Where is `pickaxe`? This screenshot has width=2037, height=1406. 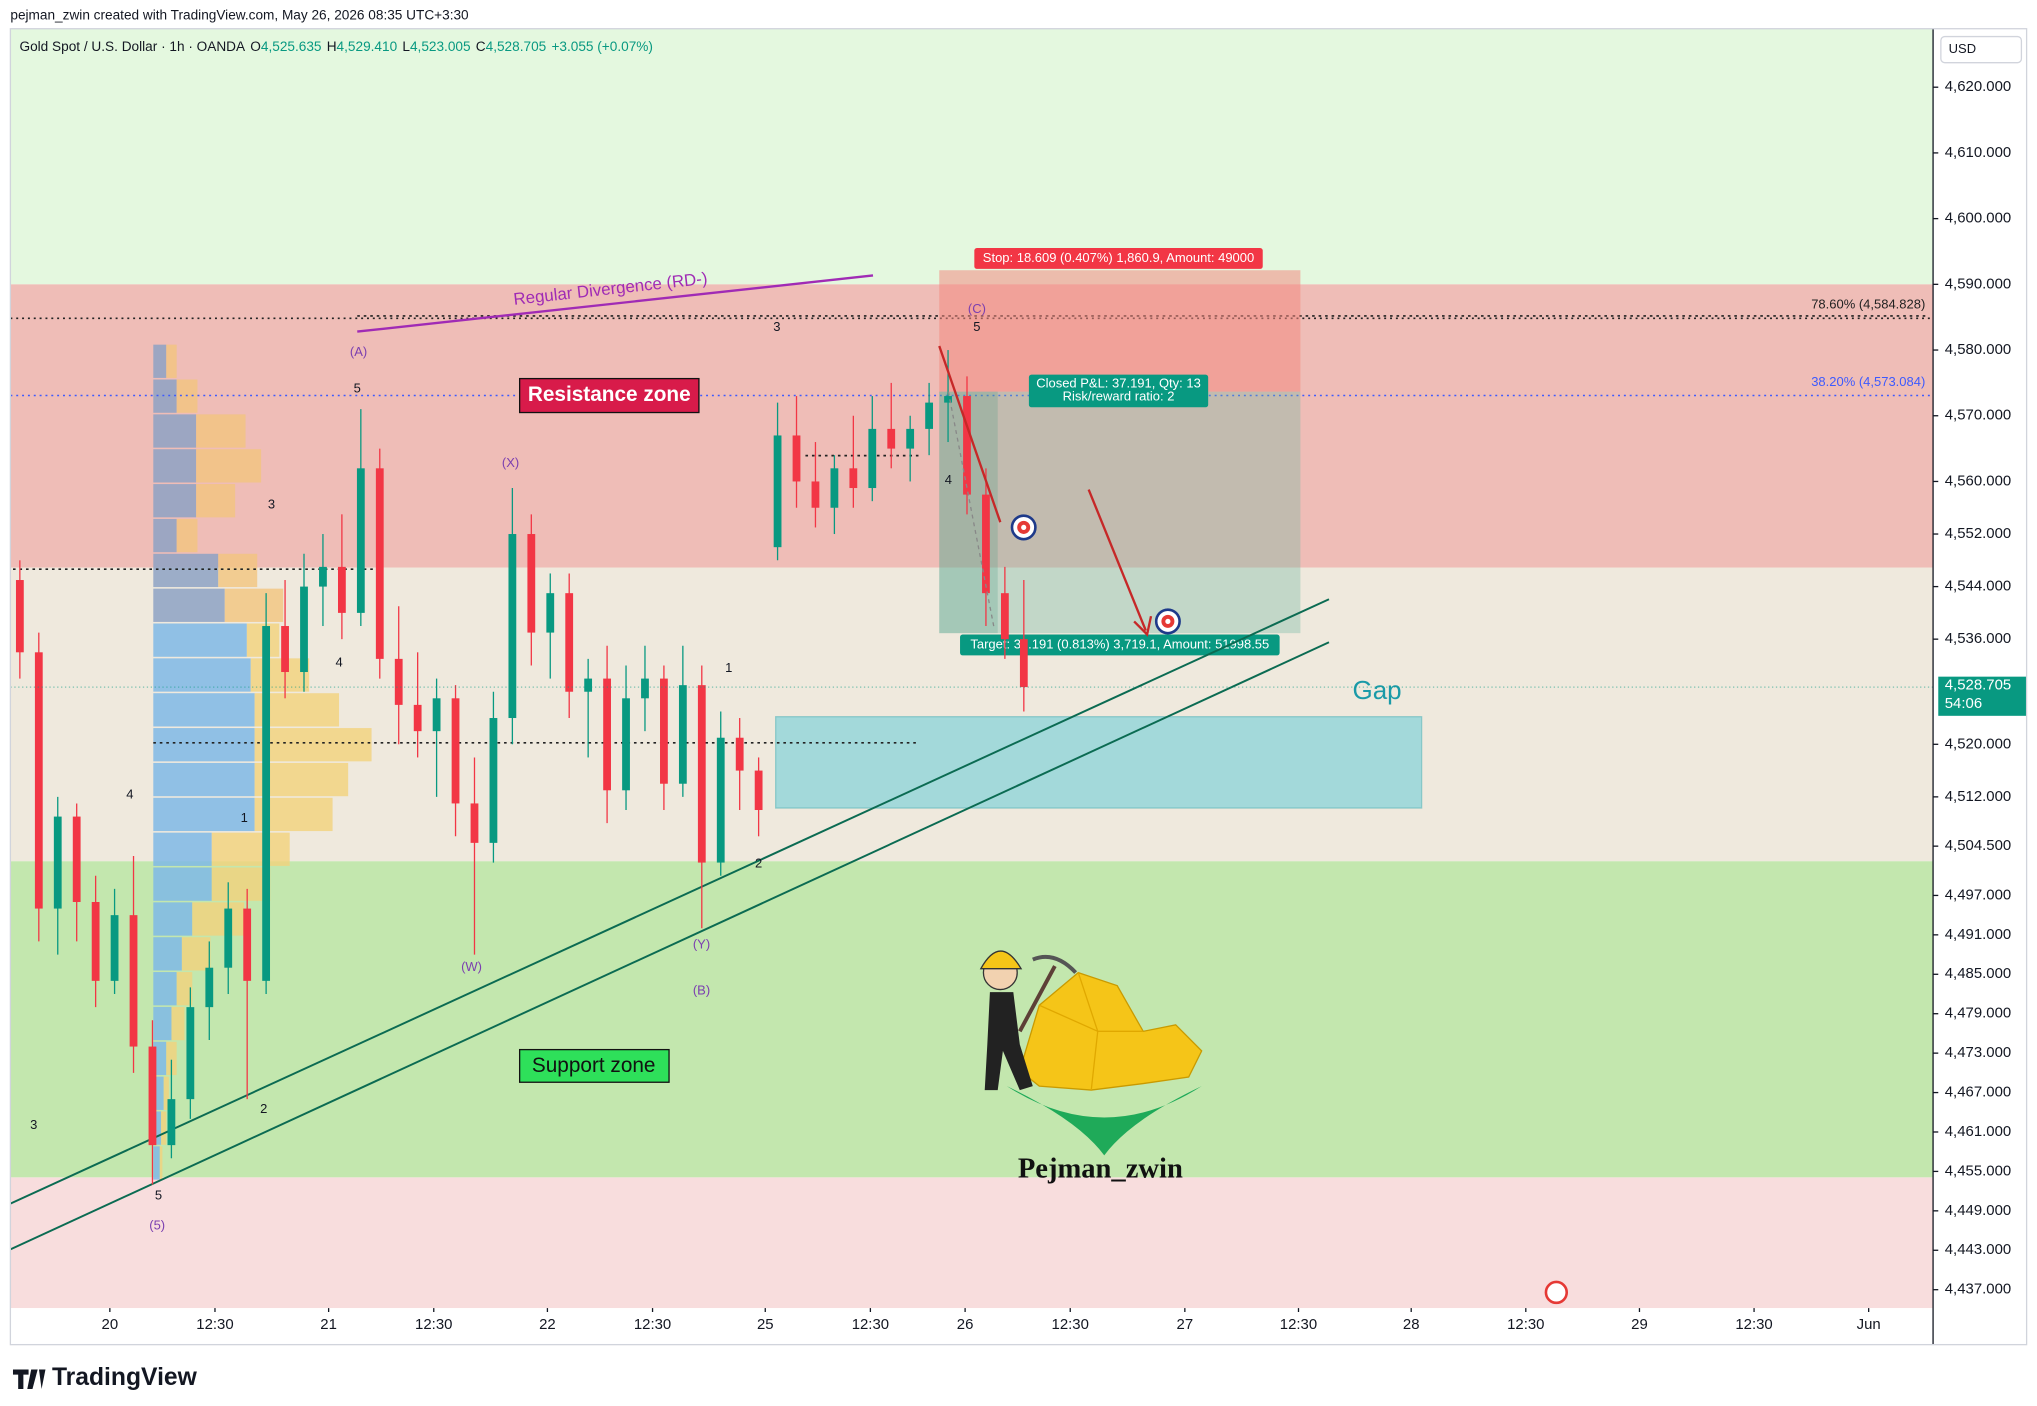
pickaxe is located at coordinates (1037, 999).